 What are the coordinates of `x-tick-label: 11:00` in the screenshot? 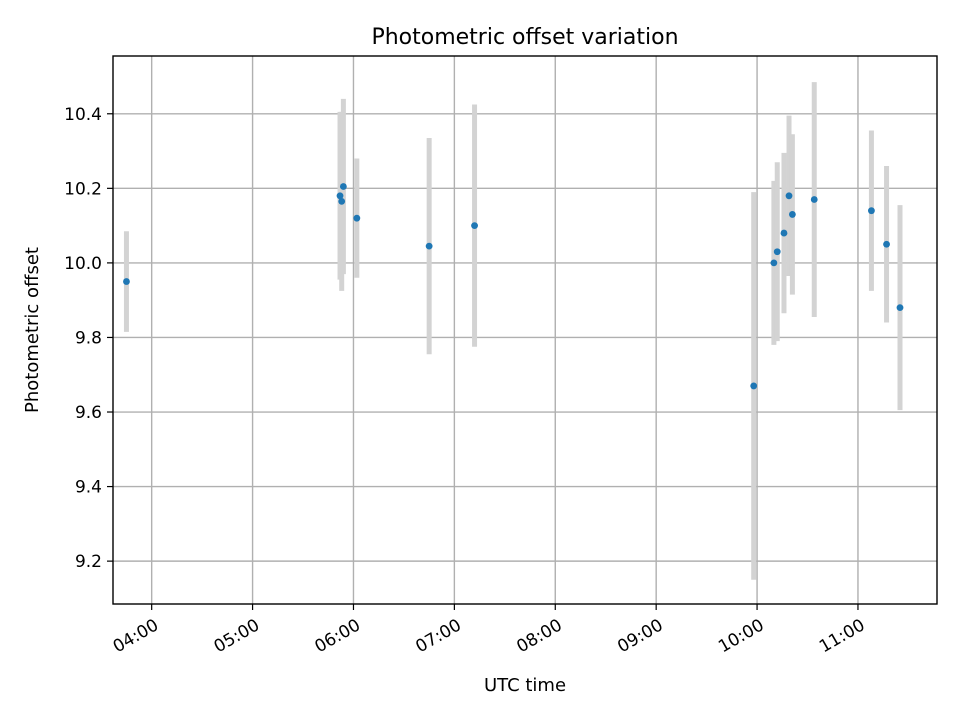 It's located at (842, 636).